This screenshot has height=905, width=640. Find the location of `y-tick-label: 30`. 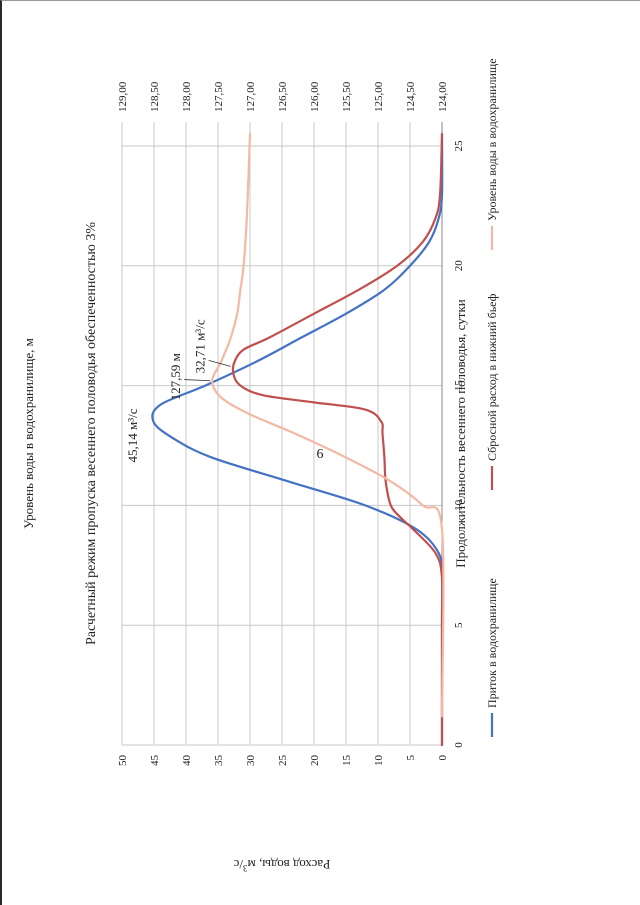

y-tick-label: 30 is located at coordinates (251, 761).